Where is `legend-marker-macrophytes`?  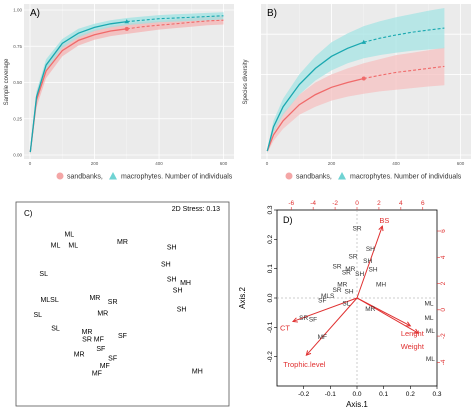 legend-marker-macrophytes is located at coordinates (113, 176).